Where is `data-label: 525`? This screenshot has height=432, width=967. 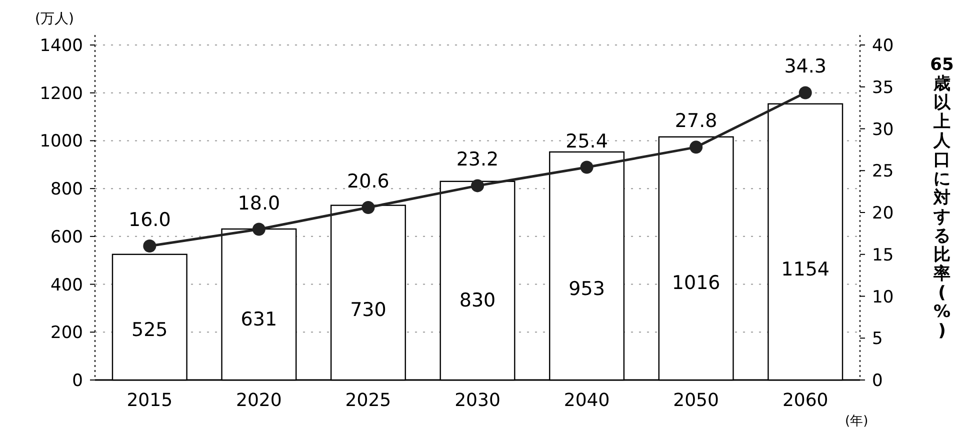
data-label: 525 is located at coordinates (150, 329).